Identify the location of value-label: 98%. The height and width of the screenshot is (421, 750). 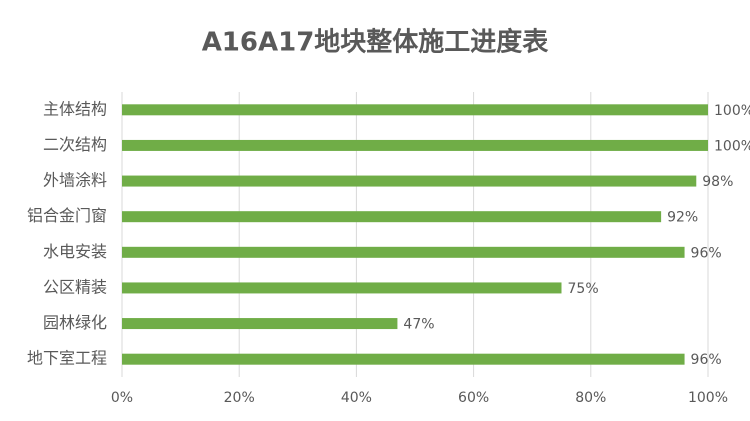
(717, 182).